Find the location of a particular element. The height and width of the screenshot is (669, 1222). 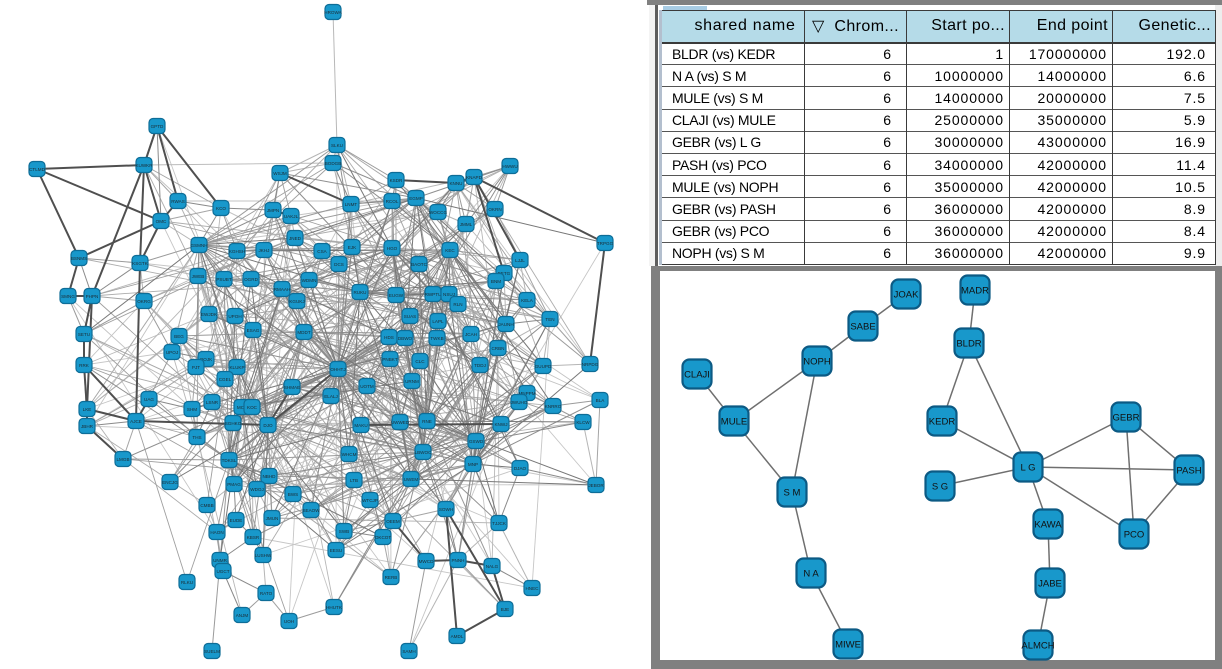

svg-text: MIWE is located at coordinates (848, 645).